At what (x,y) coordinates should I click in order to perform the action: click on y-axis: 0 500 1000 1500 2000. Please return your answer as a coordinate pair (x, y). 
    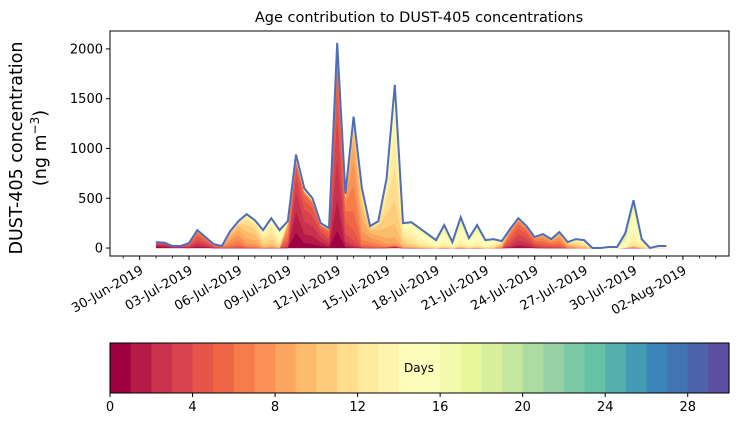
    Looking at the image, I should click on (90, 149).